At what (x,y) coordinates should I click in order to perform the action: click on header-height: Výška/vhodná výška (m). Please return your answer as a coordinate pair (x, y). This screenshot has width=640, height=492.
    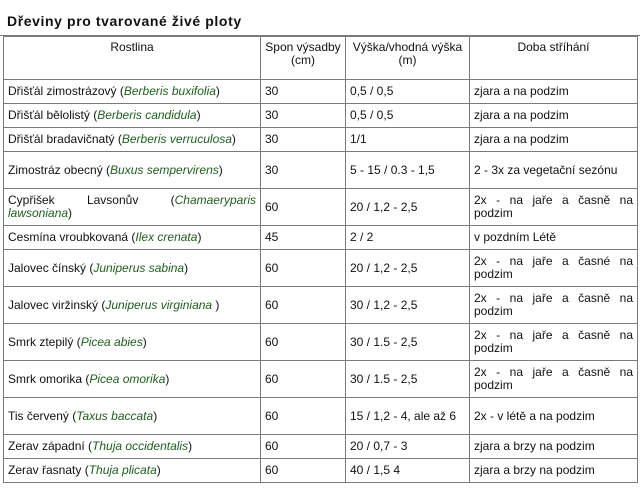
    Looking at the image, I should click on (407, 58).